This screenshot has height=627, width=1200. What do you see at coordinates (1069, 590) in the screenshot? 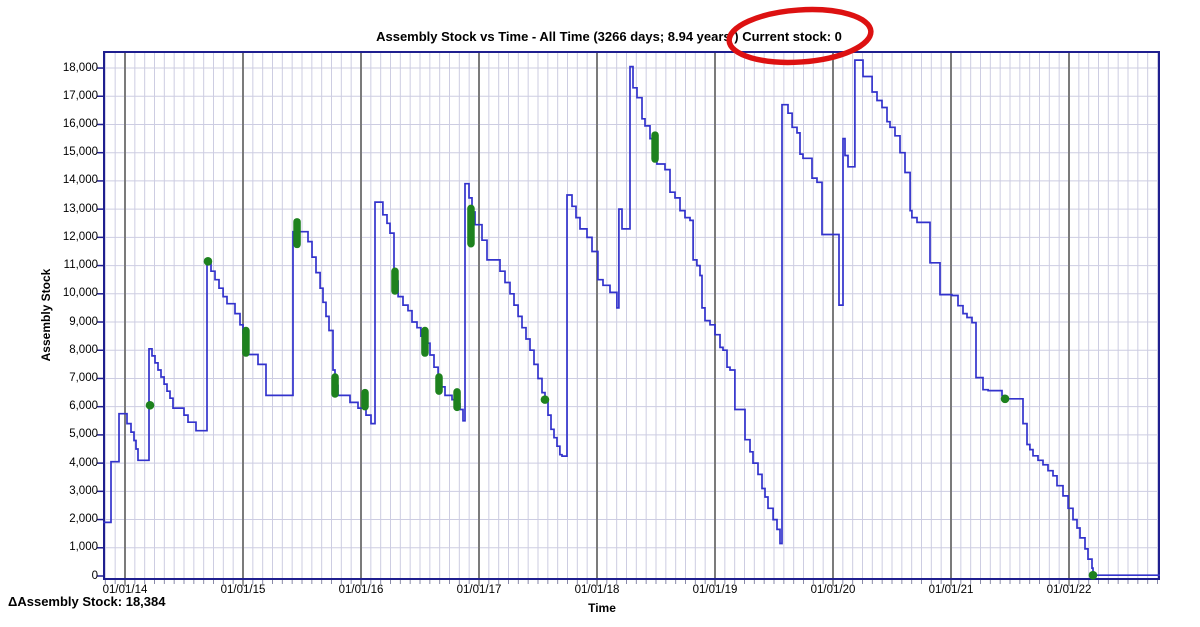
I see `x-tick-label: 01/01/22` at bounding box center [1069, 590].